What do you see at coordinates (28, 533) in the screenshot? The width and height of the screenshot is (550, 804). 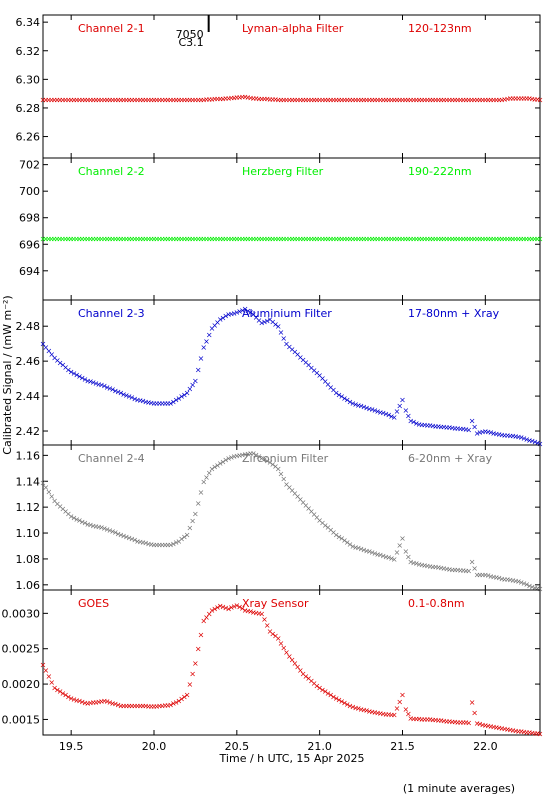 I see `y-tick-label: 1.10` at bounding box center [28, 533].